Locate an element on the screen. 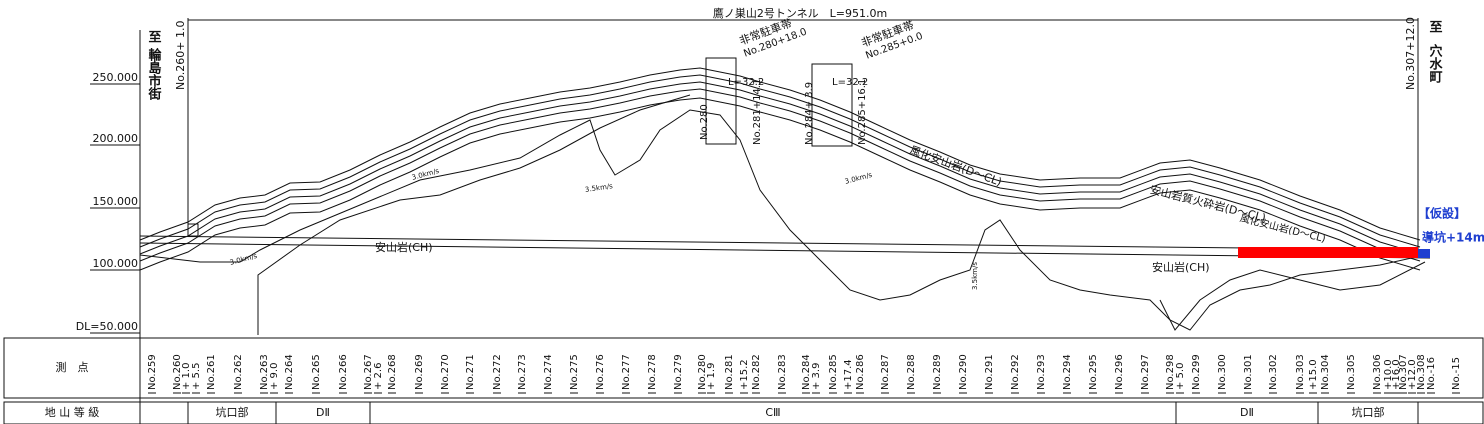 This screenshot has height=424, width=1484. station-label: No.261 is located at coordinates (211, 372).